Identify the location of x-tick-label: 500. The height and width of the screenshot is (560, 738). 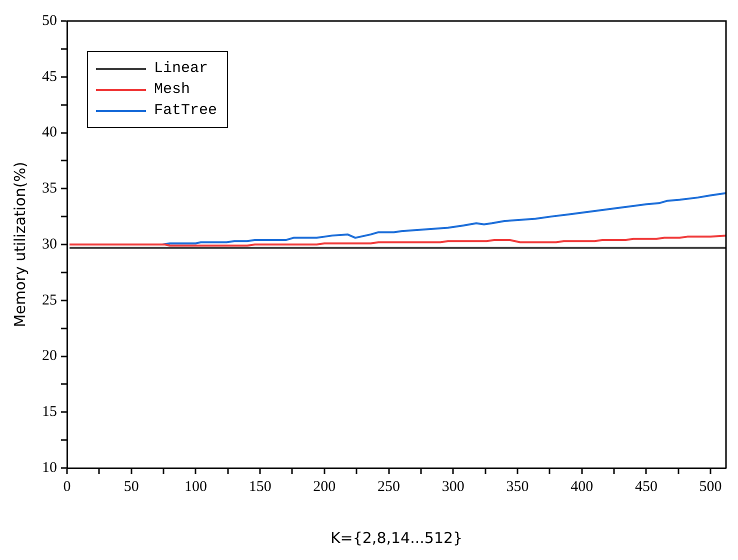
(710, 486).